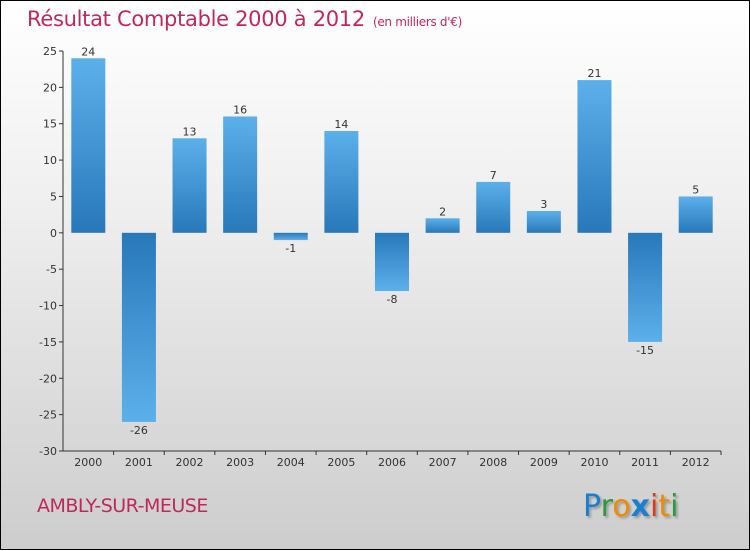  Describe the element at coordinates (341, 182) in the screenshot. I see `bar-2005` at that location.